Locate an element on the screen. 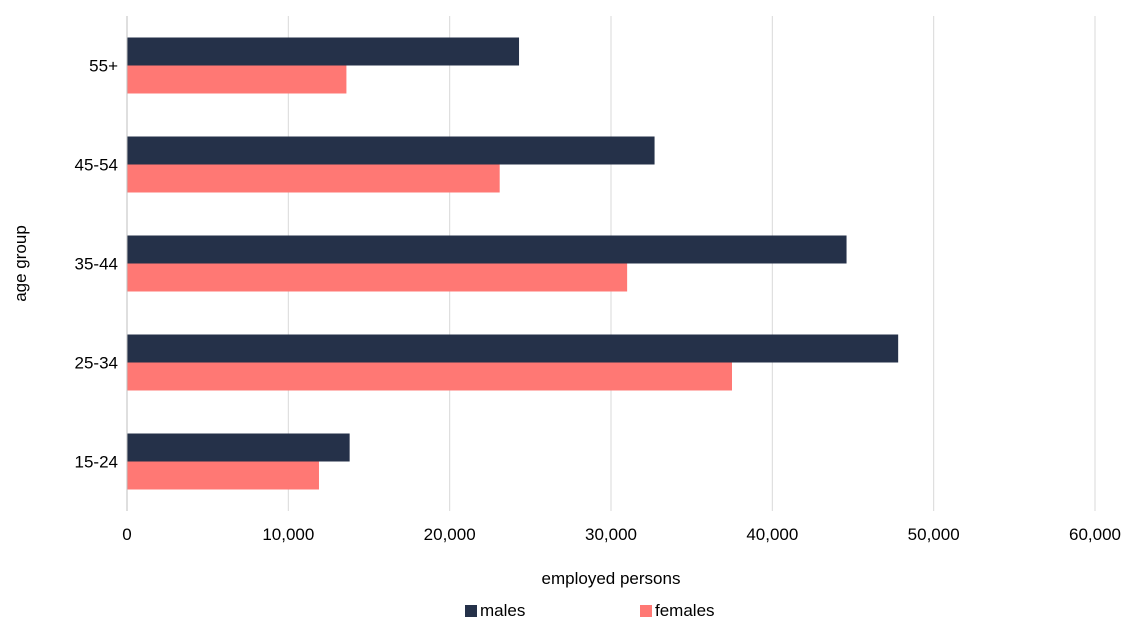 Image resolution: width=1128 pixels, height=621 pixels. y-tick-label: 35-44 is located at coordinates (96, 264).